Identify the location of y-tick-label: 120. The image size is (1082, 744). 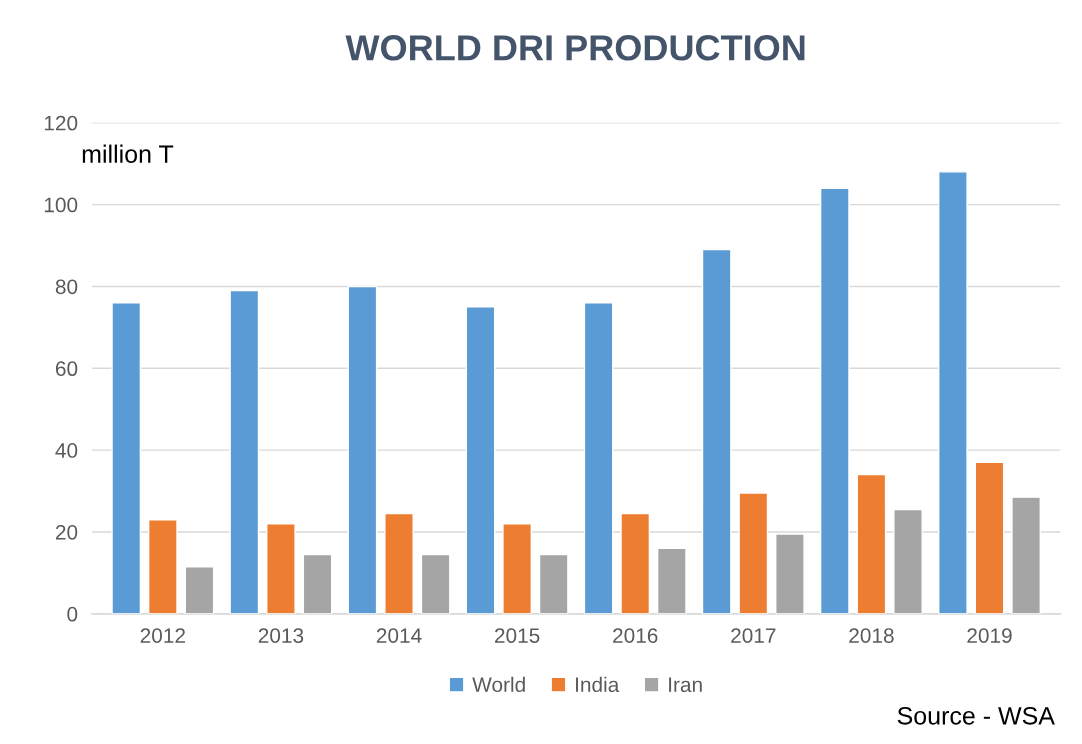
(61, 123).